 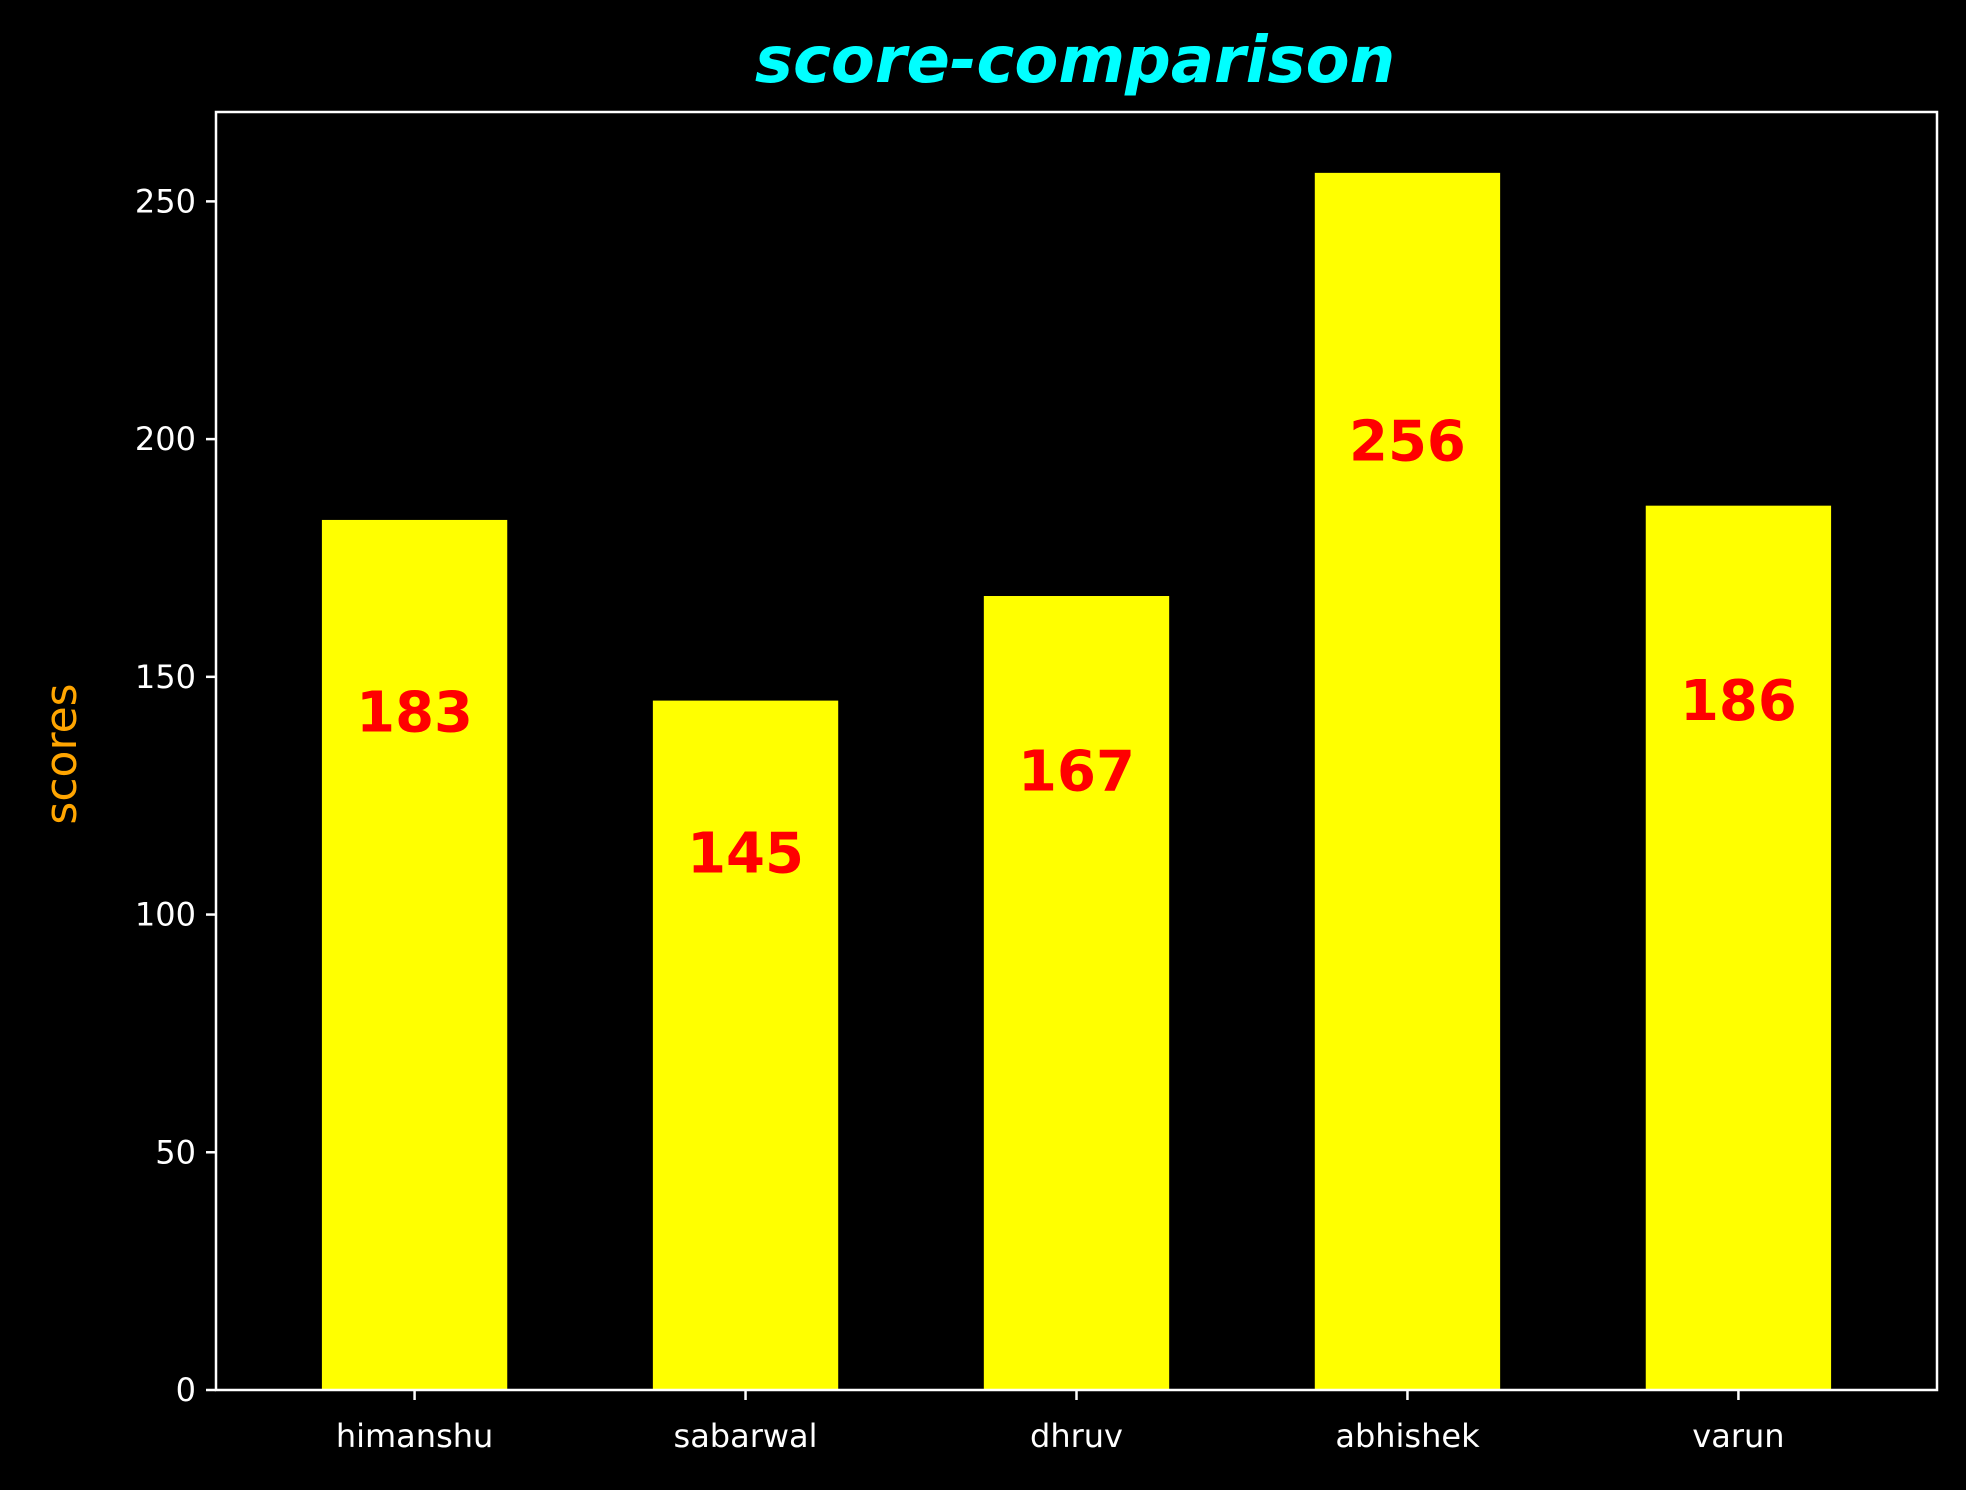 What do you see at coordinates (1407, 1436) in the screenshot?
I see `x-tick-label-abhishek: abhishek` at bounding box center [1407, 1436].